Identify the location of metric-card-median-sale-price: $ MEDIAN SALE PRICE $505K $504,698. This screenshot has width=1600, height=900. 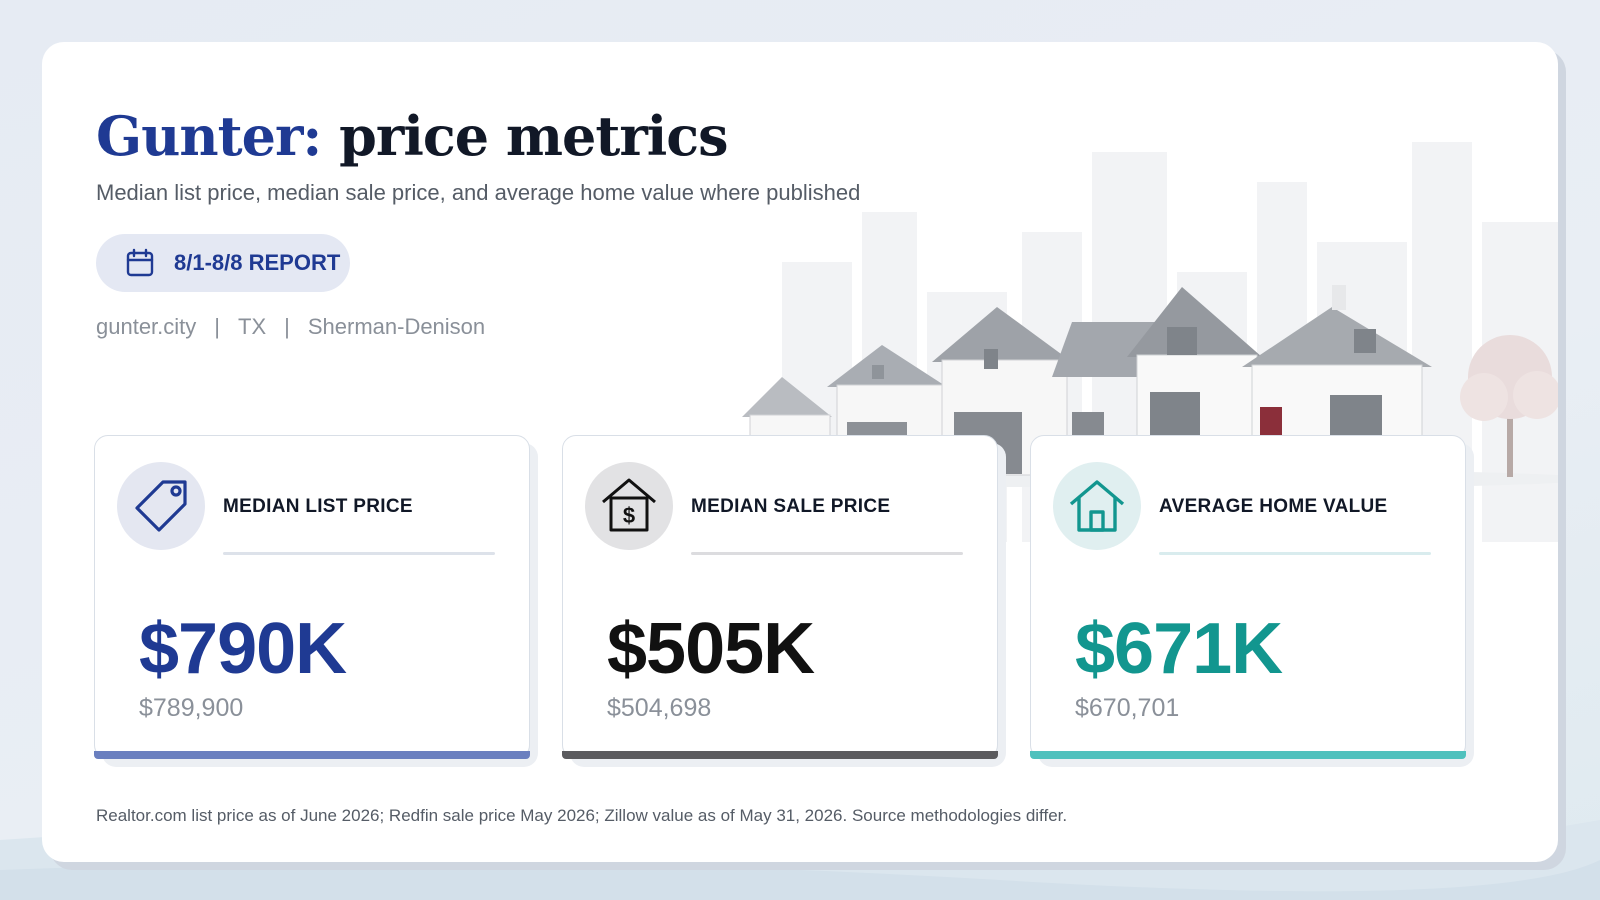
(780, 597).